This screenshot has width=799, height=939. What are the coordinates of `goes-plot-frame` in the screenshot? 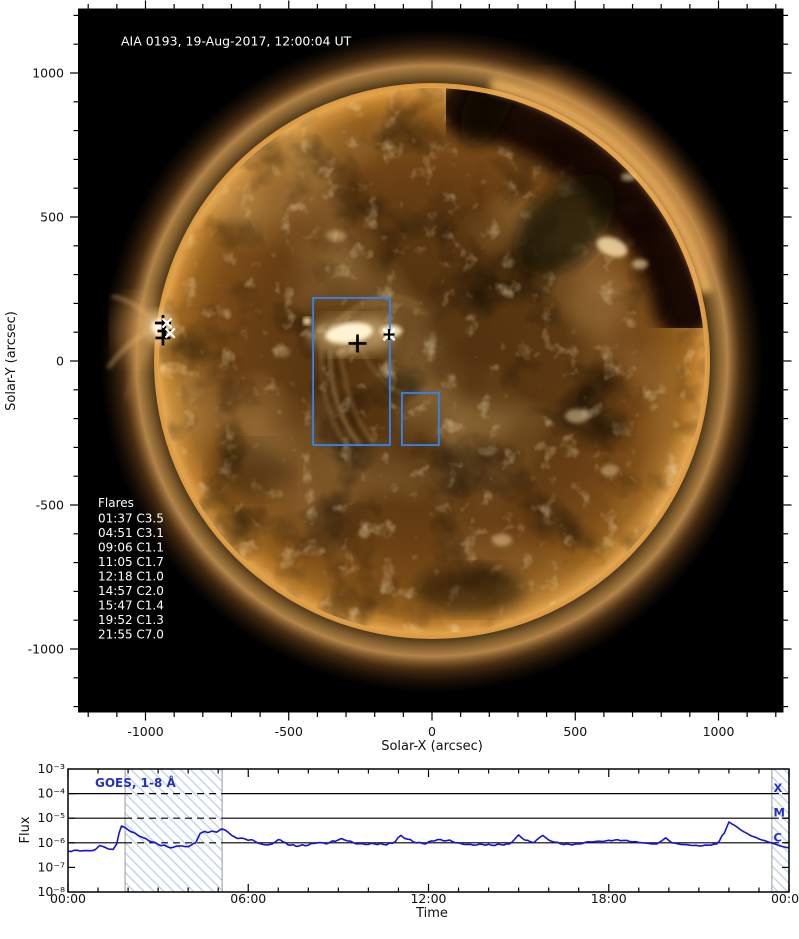 It's located at (428, 830).